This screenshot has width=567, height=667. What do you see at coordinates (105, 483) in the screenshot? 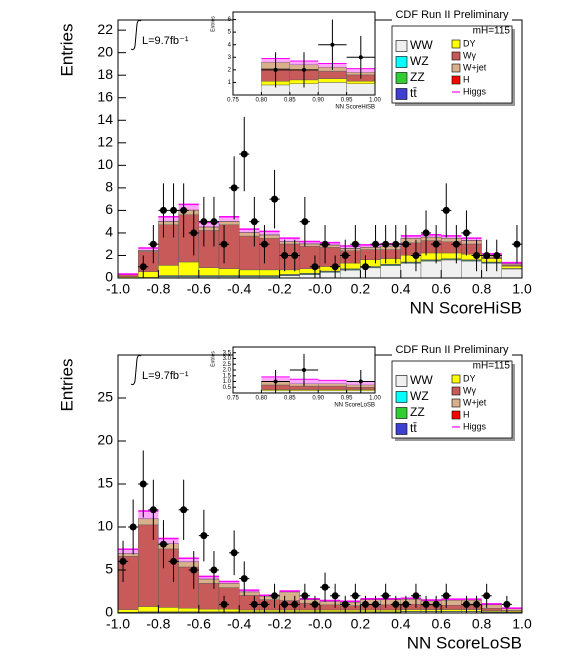
I see `y-tick-label: 15` at bounding box center [105, 483].